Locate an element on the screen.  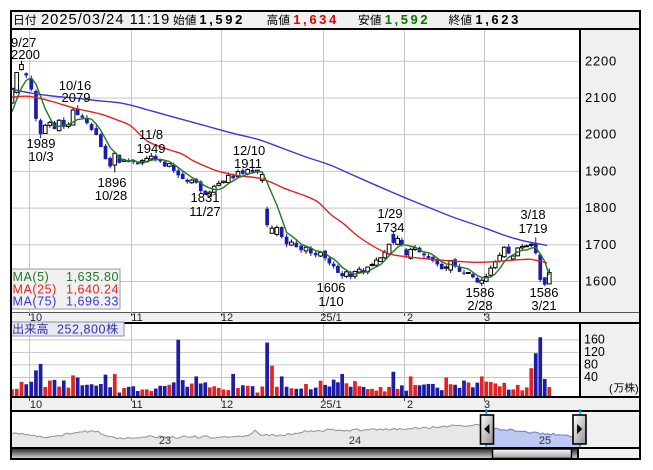
svg-text: 3/18 is located at coordinates (532, 214).